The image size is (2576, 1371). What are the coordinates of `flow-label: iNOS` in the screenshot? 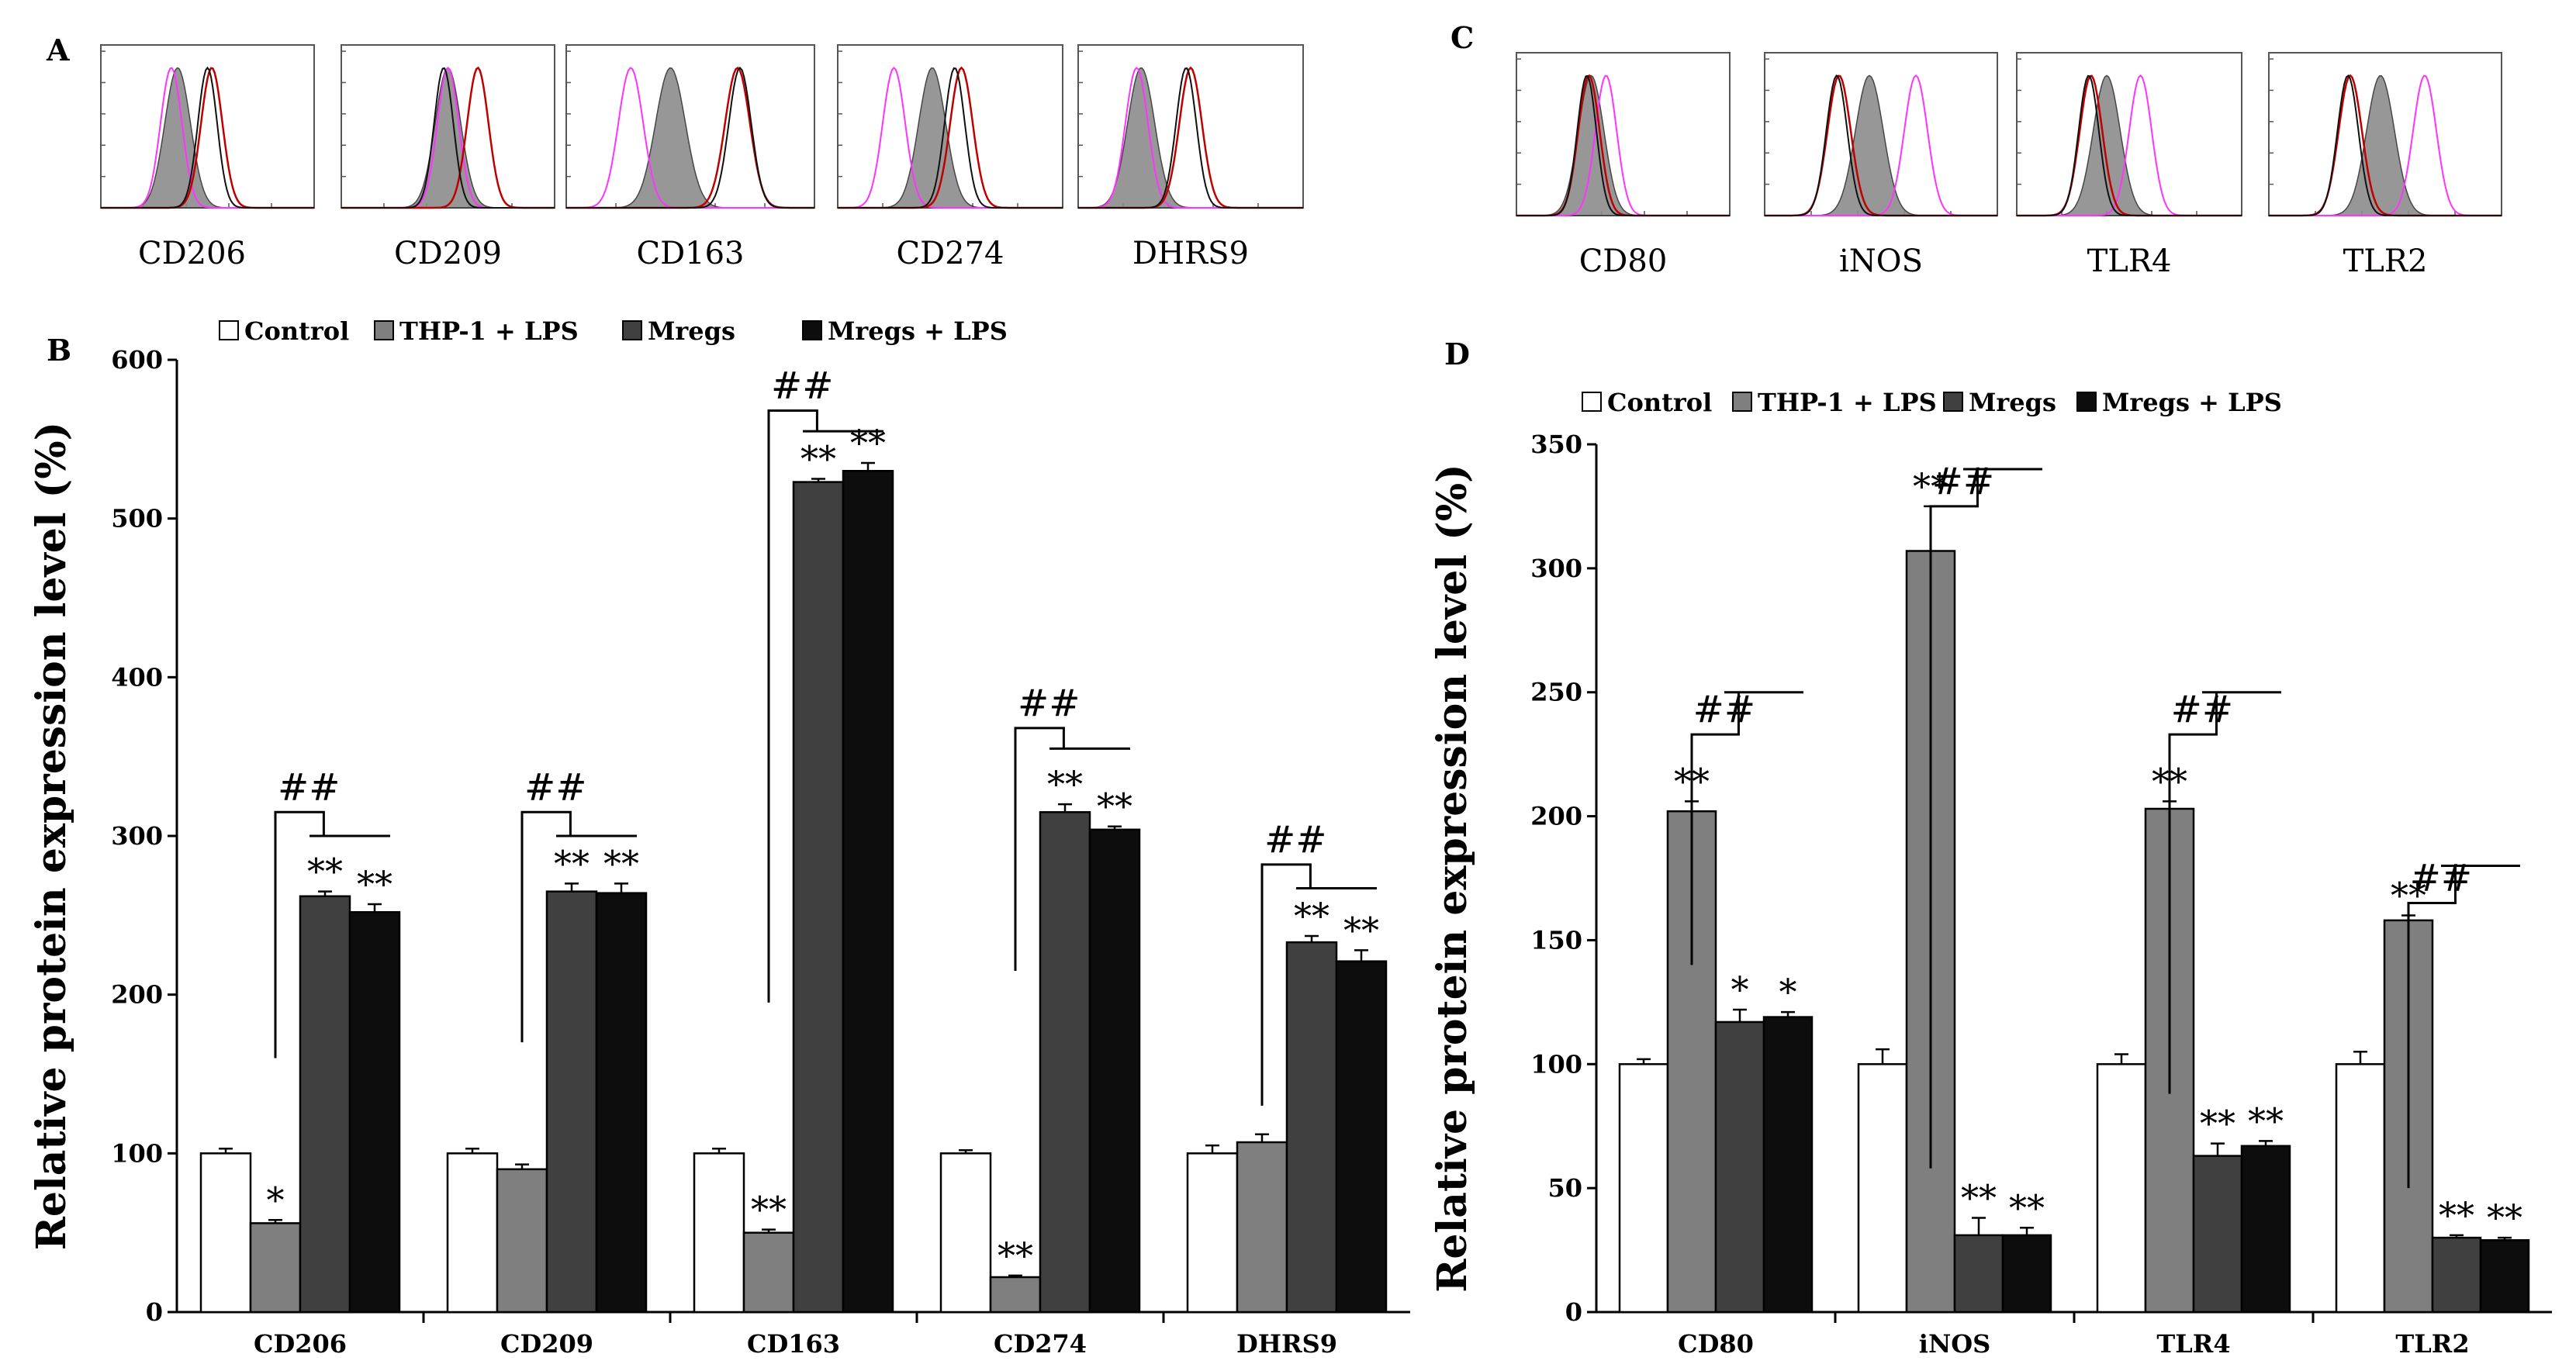 It's located at (1881, 261).